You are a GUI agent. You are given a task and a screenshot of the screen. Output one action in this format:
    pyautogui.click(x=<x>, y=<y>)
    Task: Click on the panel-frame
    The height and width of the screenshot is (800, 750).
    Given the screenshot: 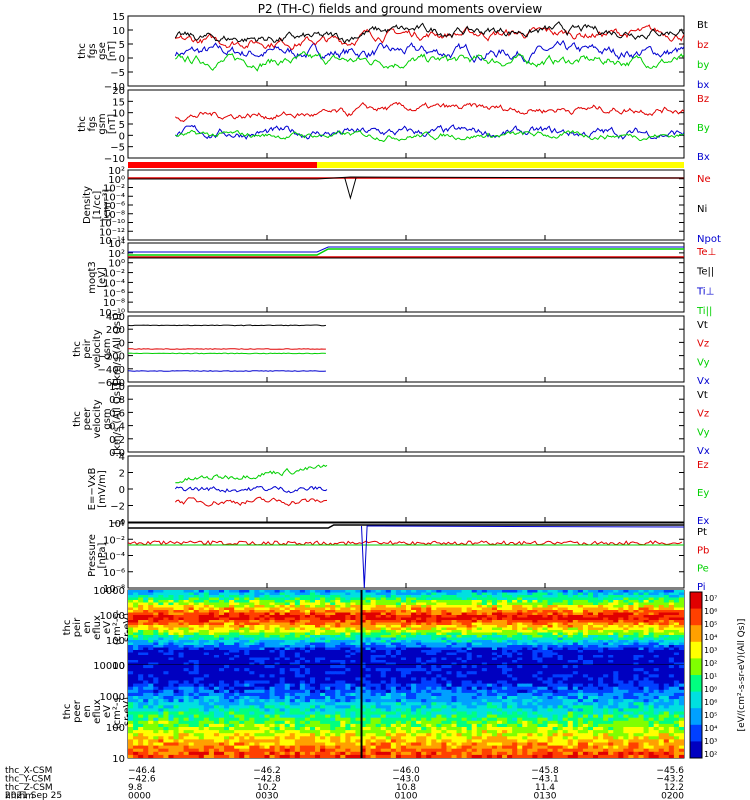 What is the action you would take?
    pyautogui.click(x=406, y=555)
    